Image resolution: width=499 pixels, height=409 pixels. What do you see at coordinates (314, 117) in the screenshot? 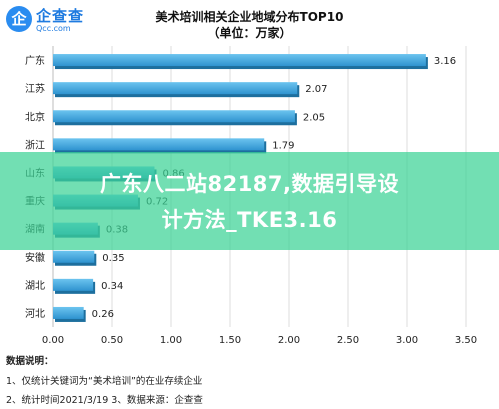
I see `value-label: 2.05` at bounding box center [314, 117].